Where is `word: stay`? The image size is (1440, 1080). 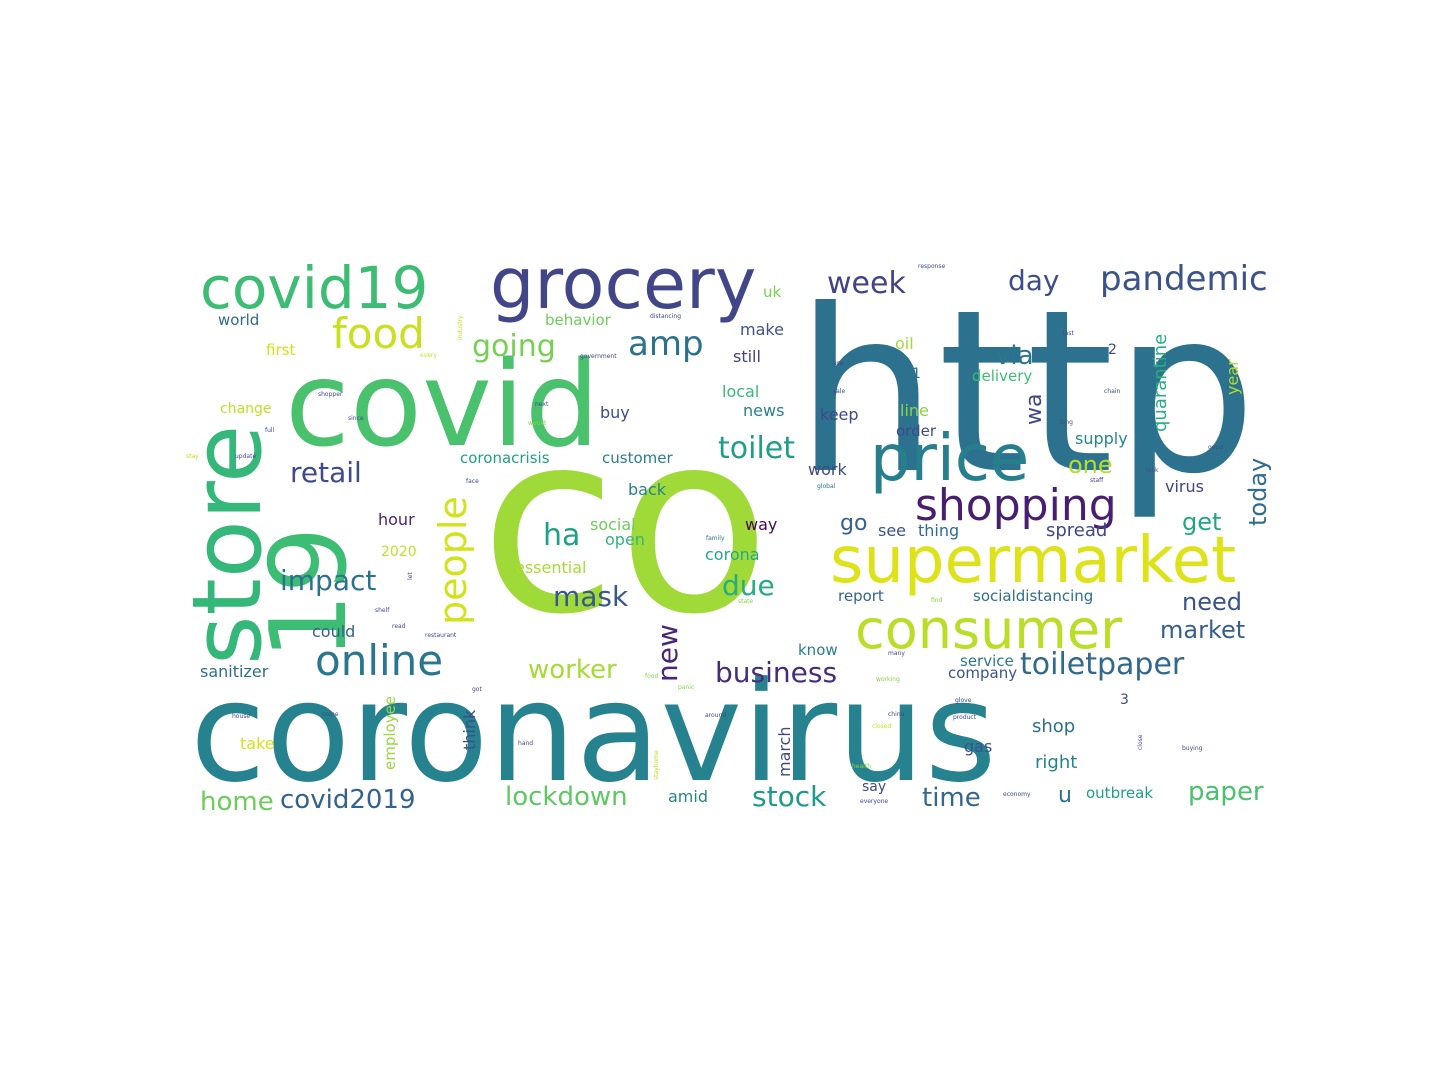 word: stay is located at coordinates (192, 456).